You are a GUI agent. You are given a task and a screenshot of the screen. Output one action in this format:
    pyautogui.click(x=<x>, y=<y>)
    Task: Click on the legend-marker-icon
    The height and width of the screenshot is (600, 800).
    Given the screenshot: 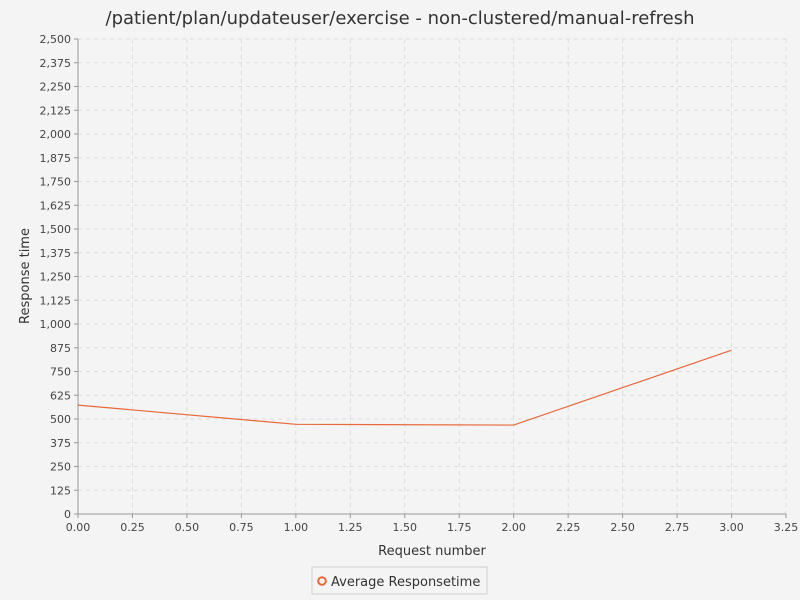 What is the action you would take?
    pyautogui.click(x=322, y=581)
    